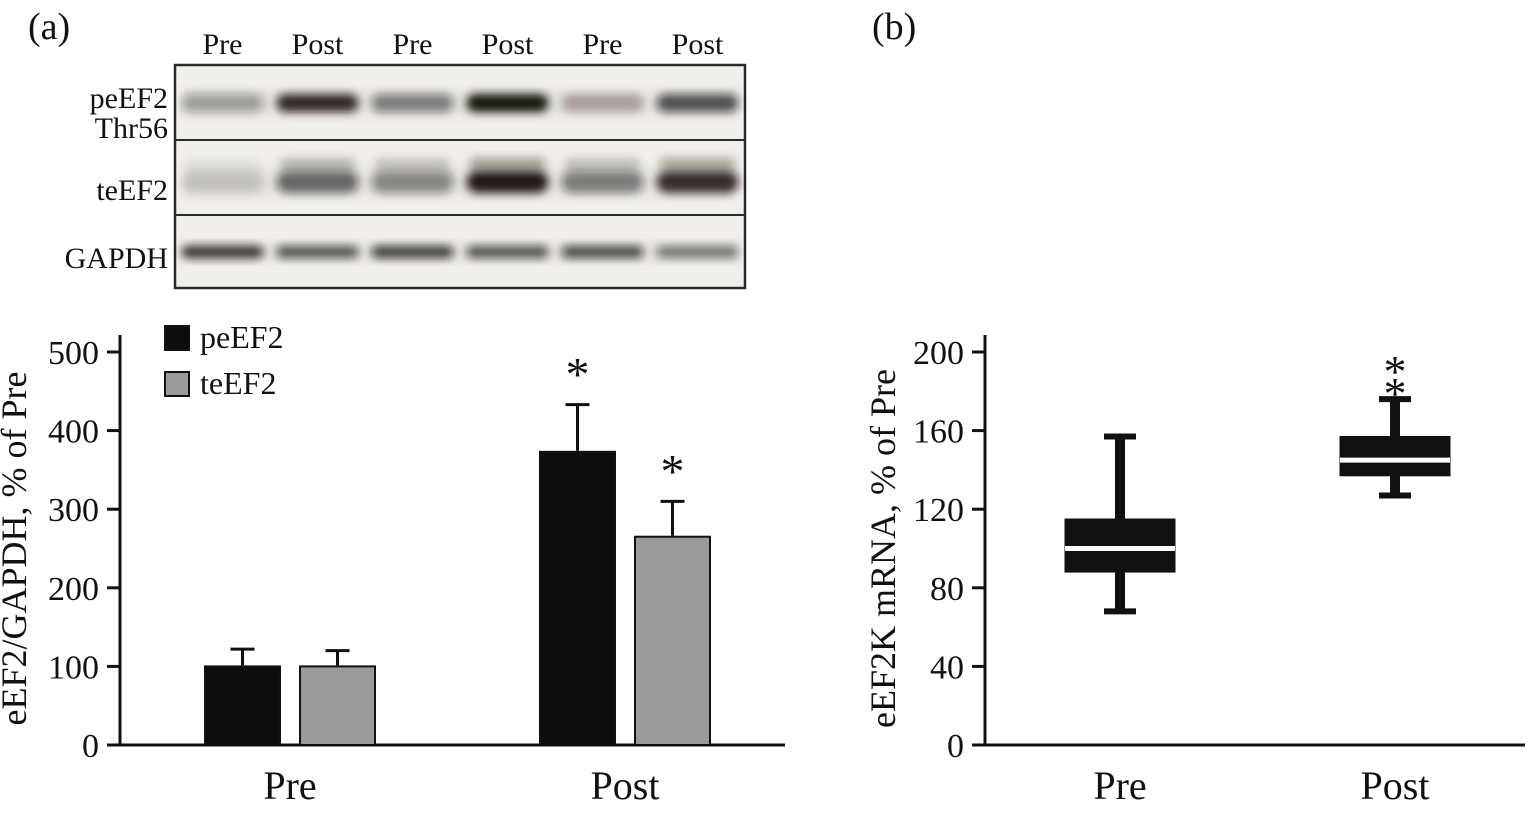 Image resolution: width=1535 pixels, height=817 pixels. I want to click on y-axis-title: eEF2K mRNA, % of Pre, so click(886, 548).